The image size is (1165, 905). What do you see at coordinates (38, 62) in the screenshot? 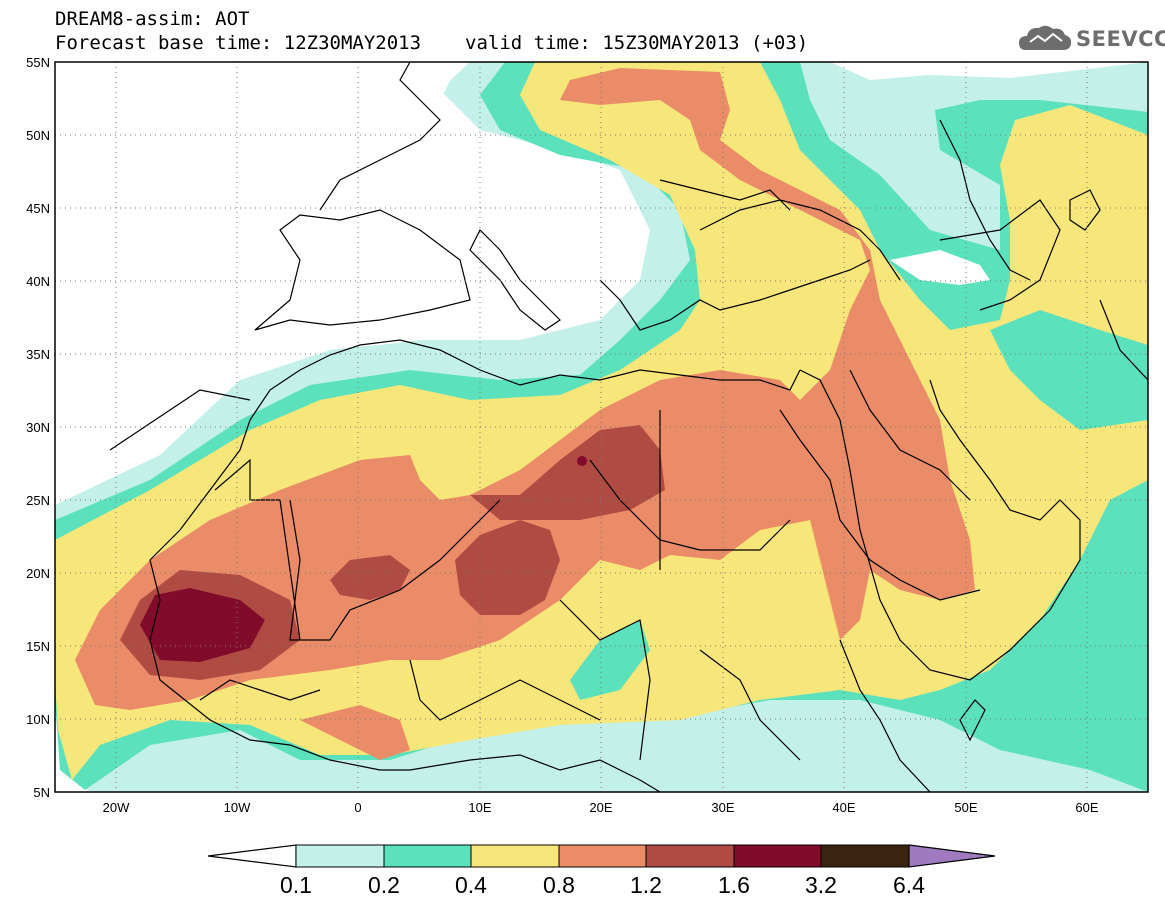
I see `lat-tick: 55N` at bounding box center [38, 62].